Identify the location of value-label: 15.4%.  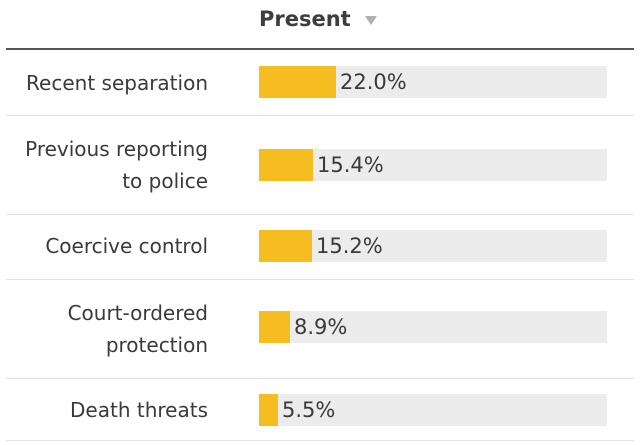
(350, 165).